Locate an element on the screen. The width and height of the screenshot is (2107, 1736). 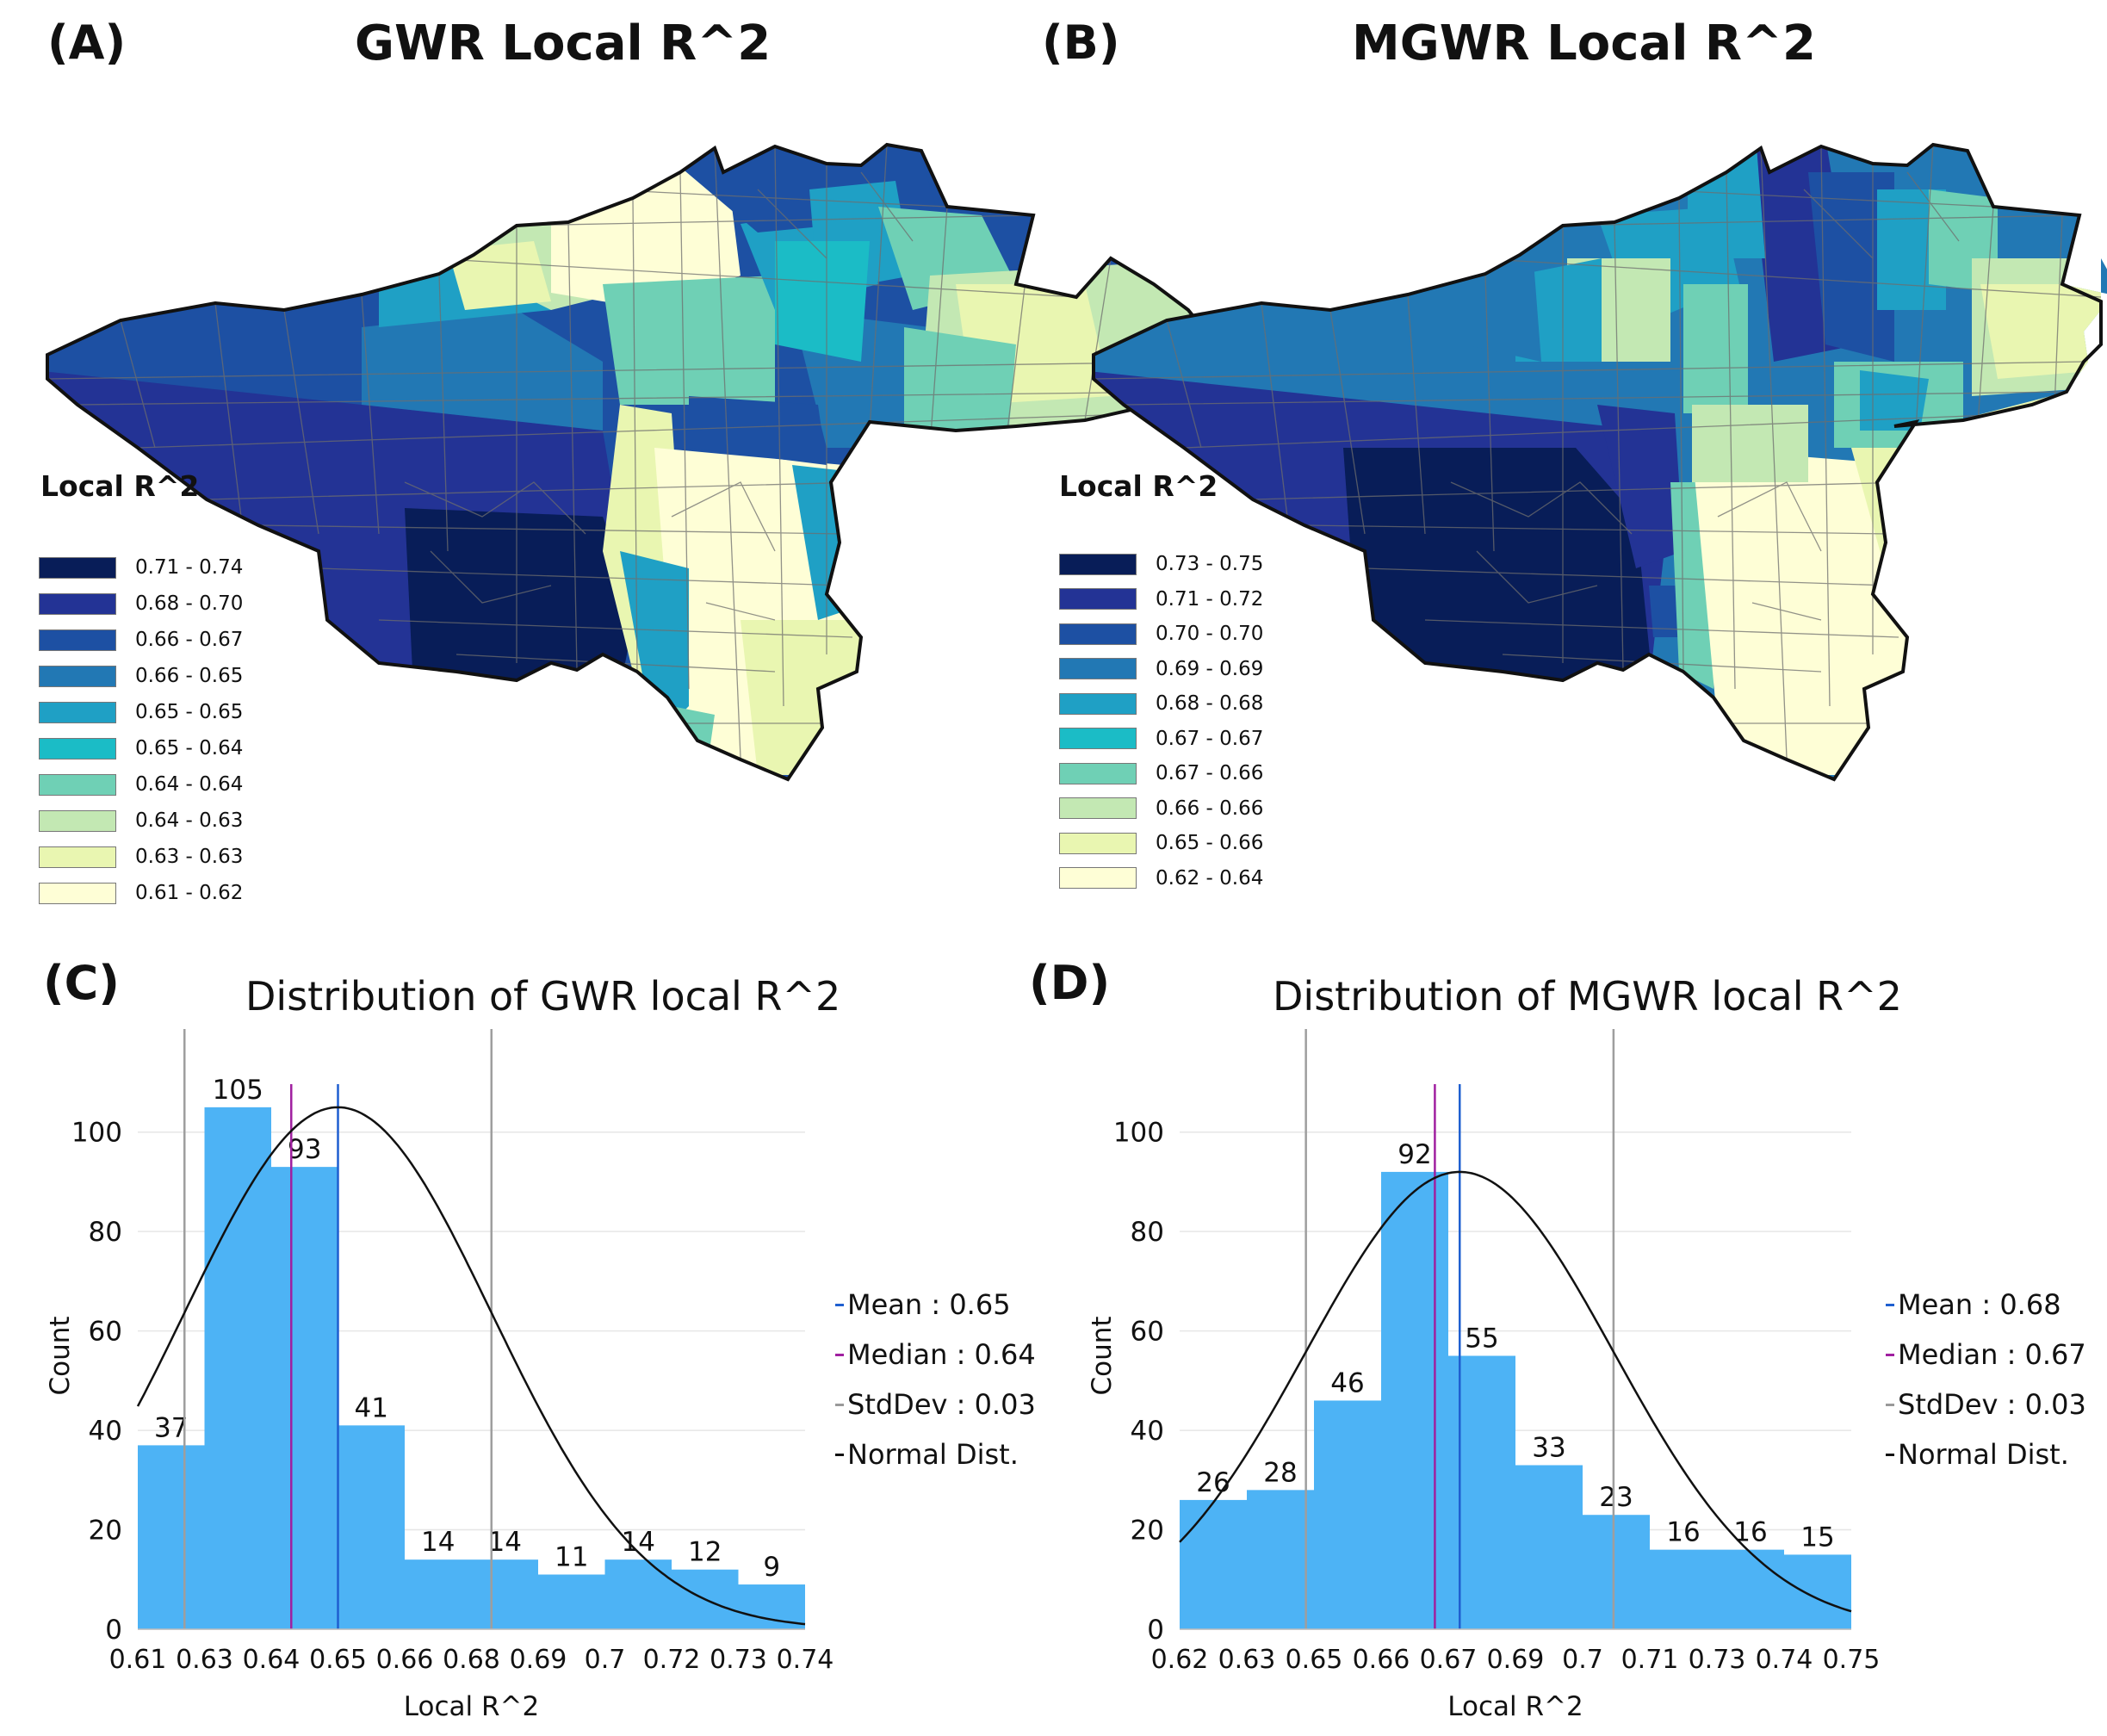
legend-range: 0.67 - 0.67 is located at coordinates (1210, 738).